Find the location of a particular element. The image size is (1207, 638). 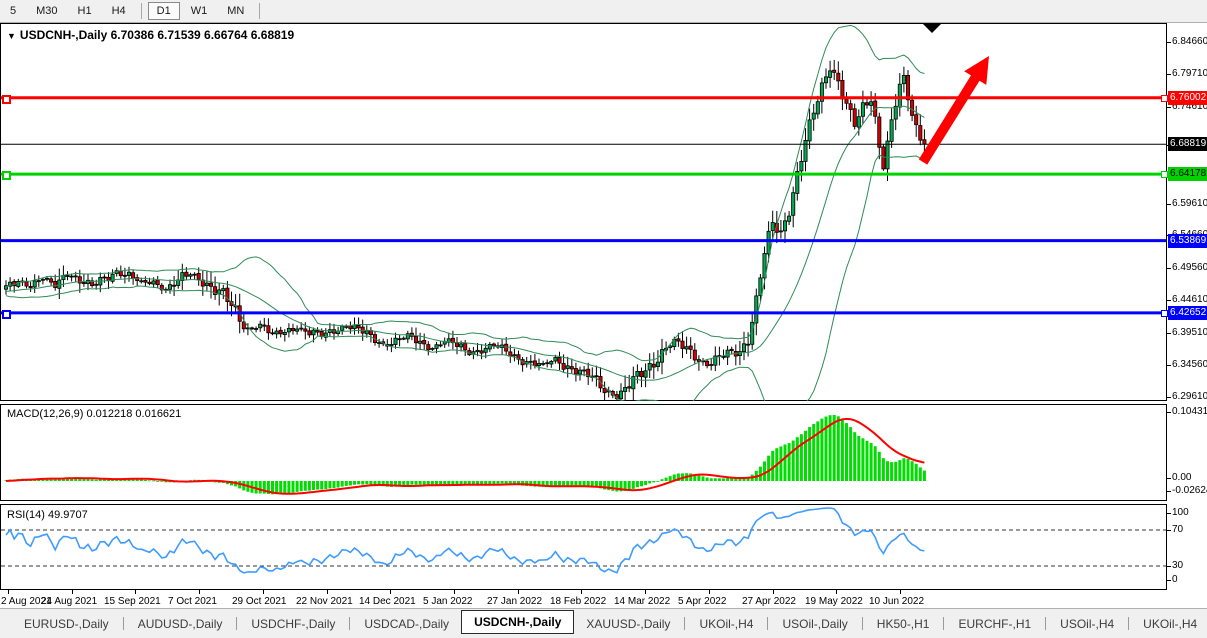

macd-axis-0.104313: 0.104313 is located at coordinates (1187, 412).